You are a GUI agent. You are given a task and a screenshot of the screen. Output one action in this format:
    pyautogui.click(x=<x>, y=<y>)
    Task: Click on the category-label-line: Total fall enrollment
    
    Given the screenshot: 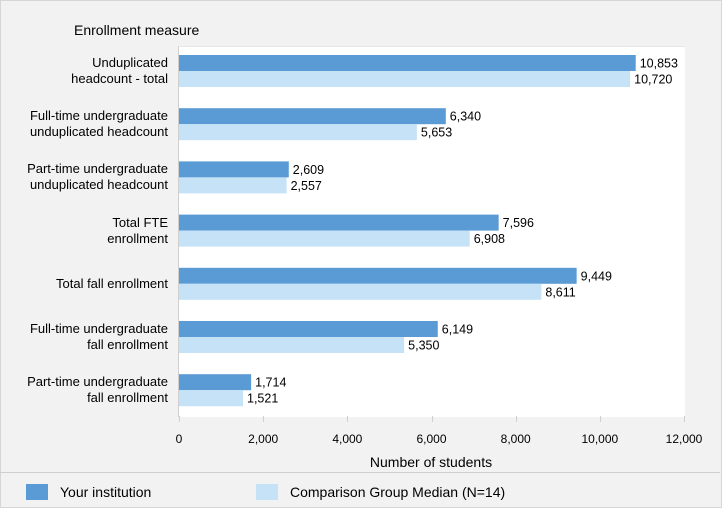 What is the action you would take?
    pyautogui.click(x=112, y=283)
    